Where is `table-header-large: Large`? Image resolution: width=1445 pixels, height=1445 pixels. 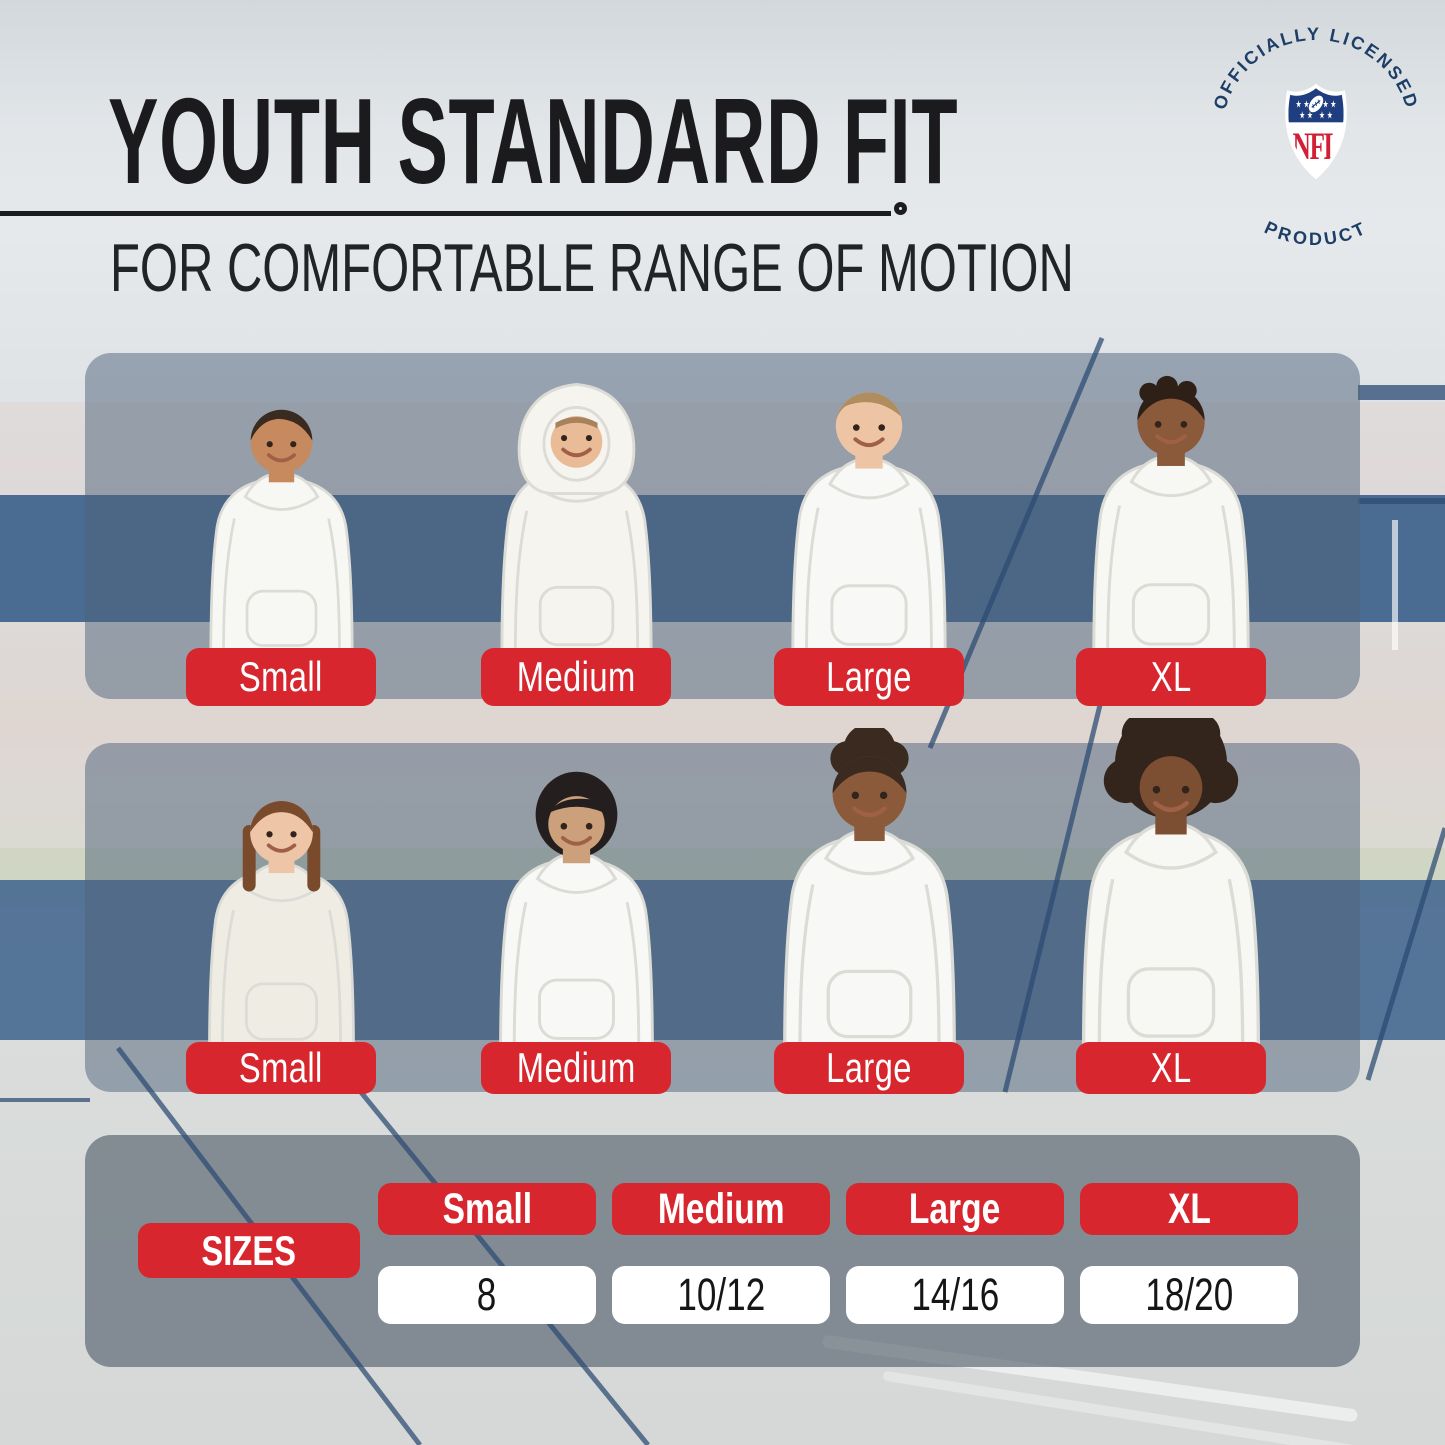 table-header-large: Large is located at coordinates (955, 1209).